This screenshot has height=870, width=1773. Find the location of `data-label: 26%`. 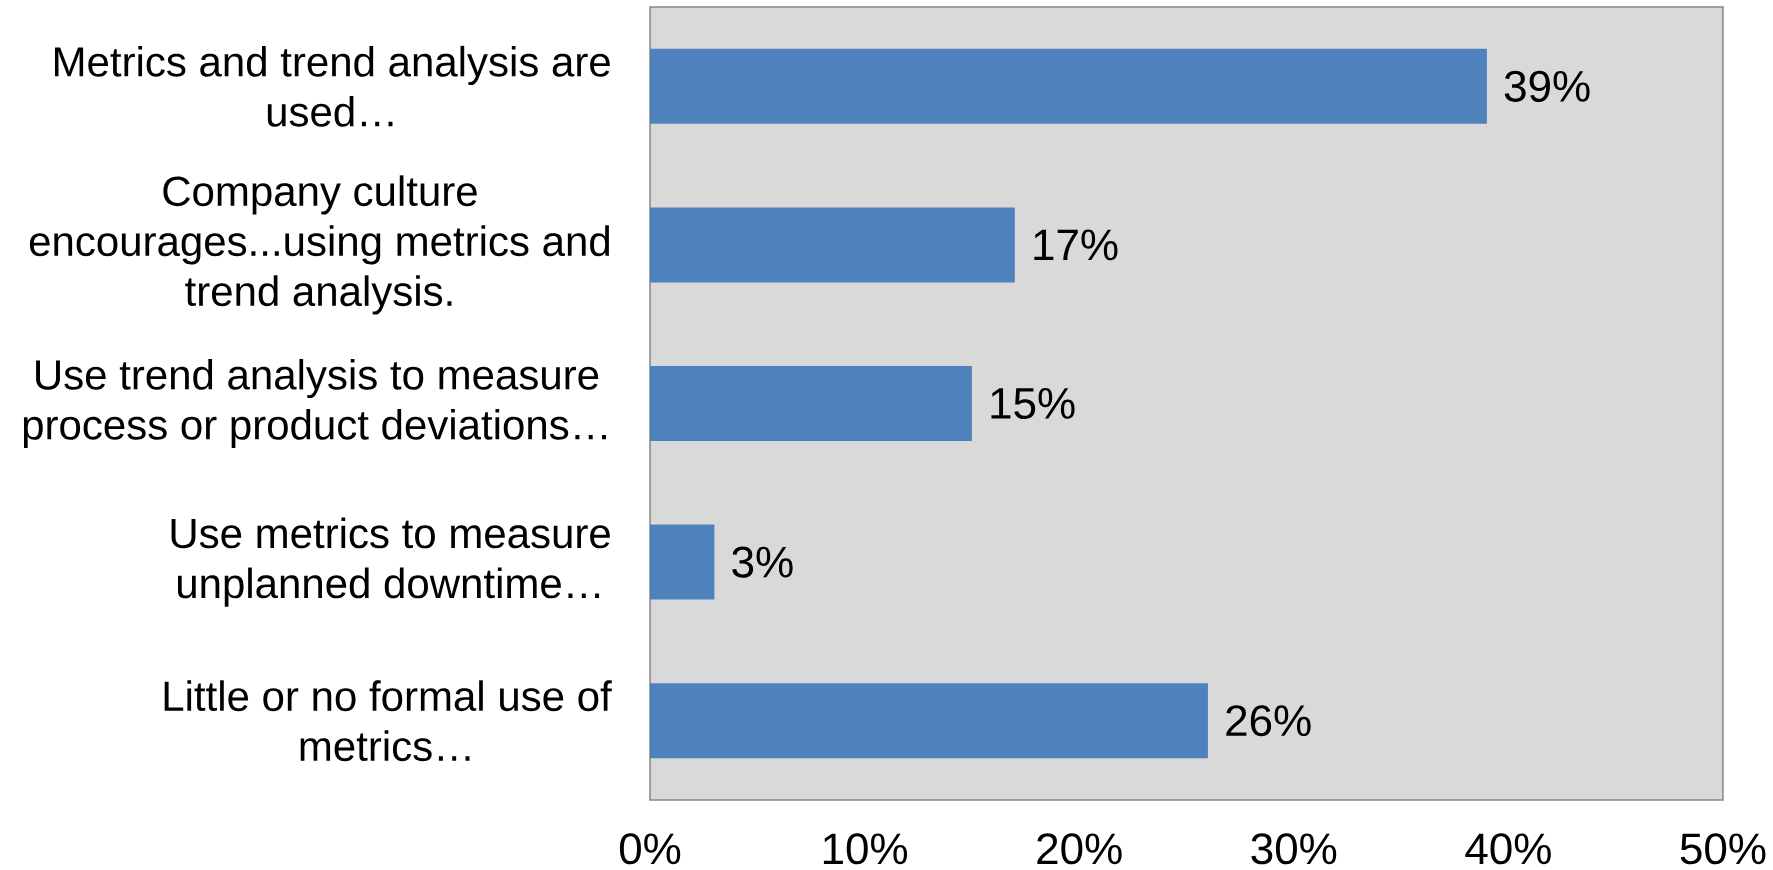

data-label: 26% is located at coordinates (1268, 721).